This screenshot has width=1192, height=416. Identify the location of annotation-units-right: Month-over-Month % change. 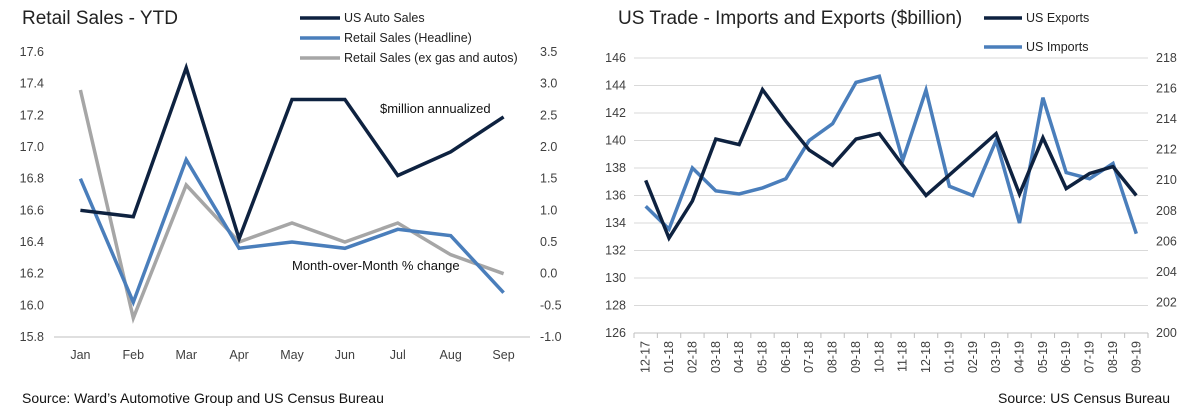
(376, 265).